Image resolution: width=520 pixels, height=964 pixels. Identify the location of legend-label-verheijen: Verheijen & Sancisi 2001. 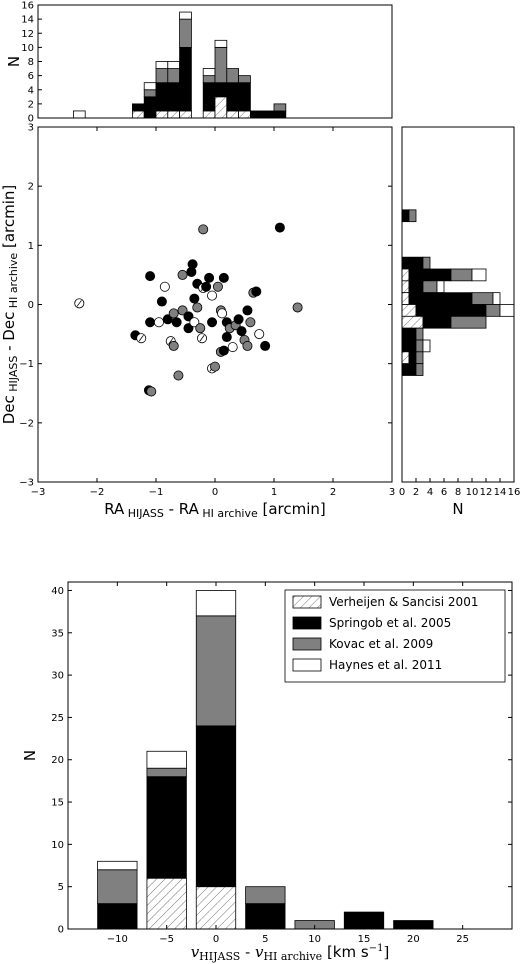
(403, 602).